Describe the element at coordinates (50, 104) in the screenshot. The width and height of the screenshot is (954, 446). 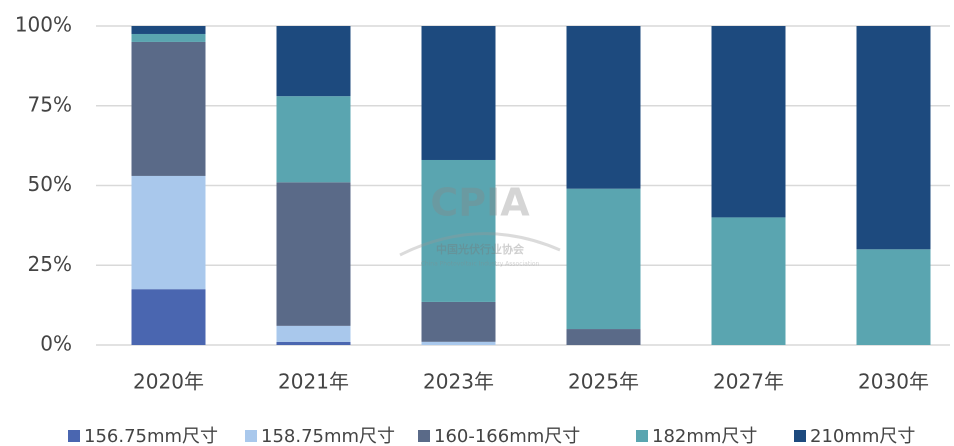
I see `y-tick-label: 75%` at that location.